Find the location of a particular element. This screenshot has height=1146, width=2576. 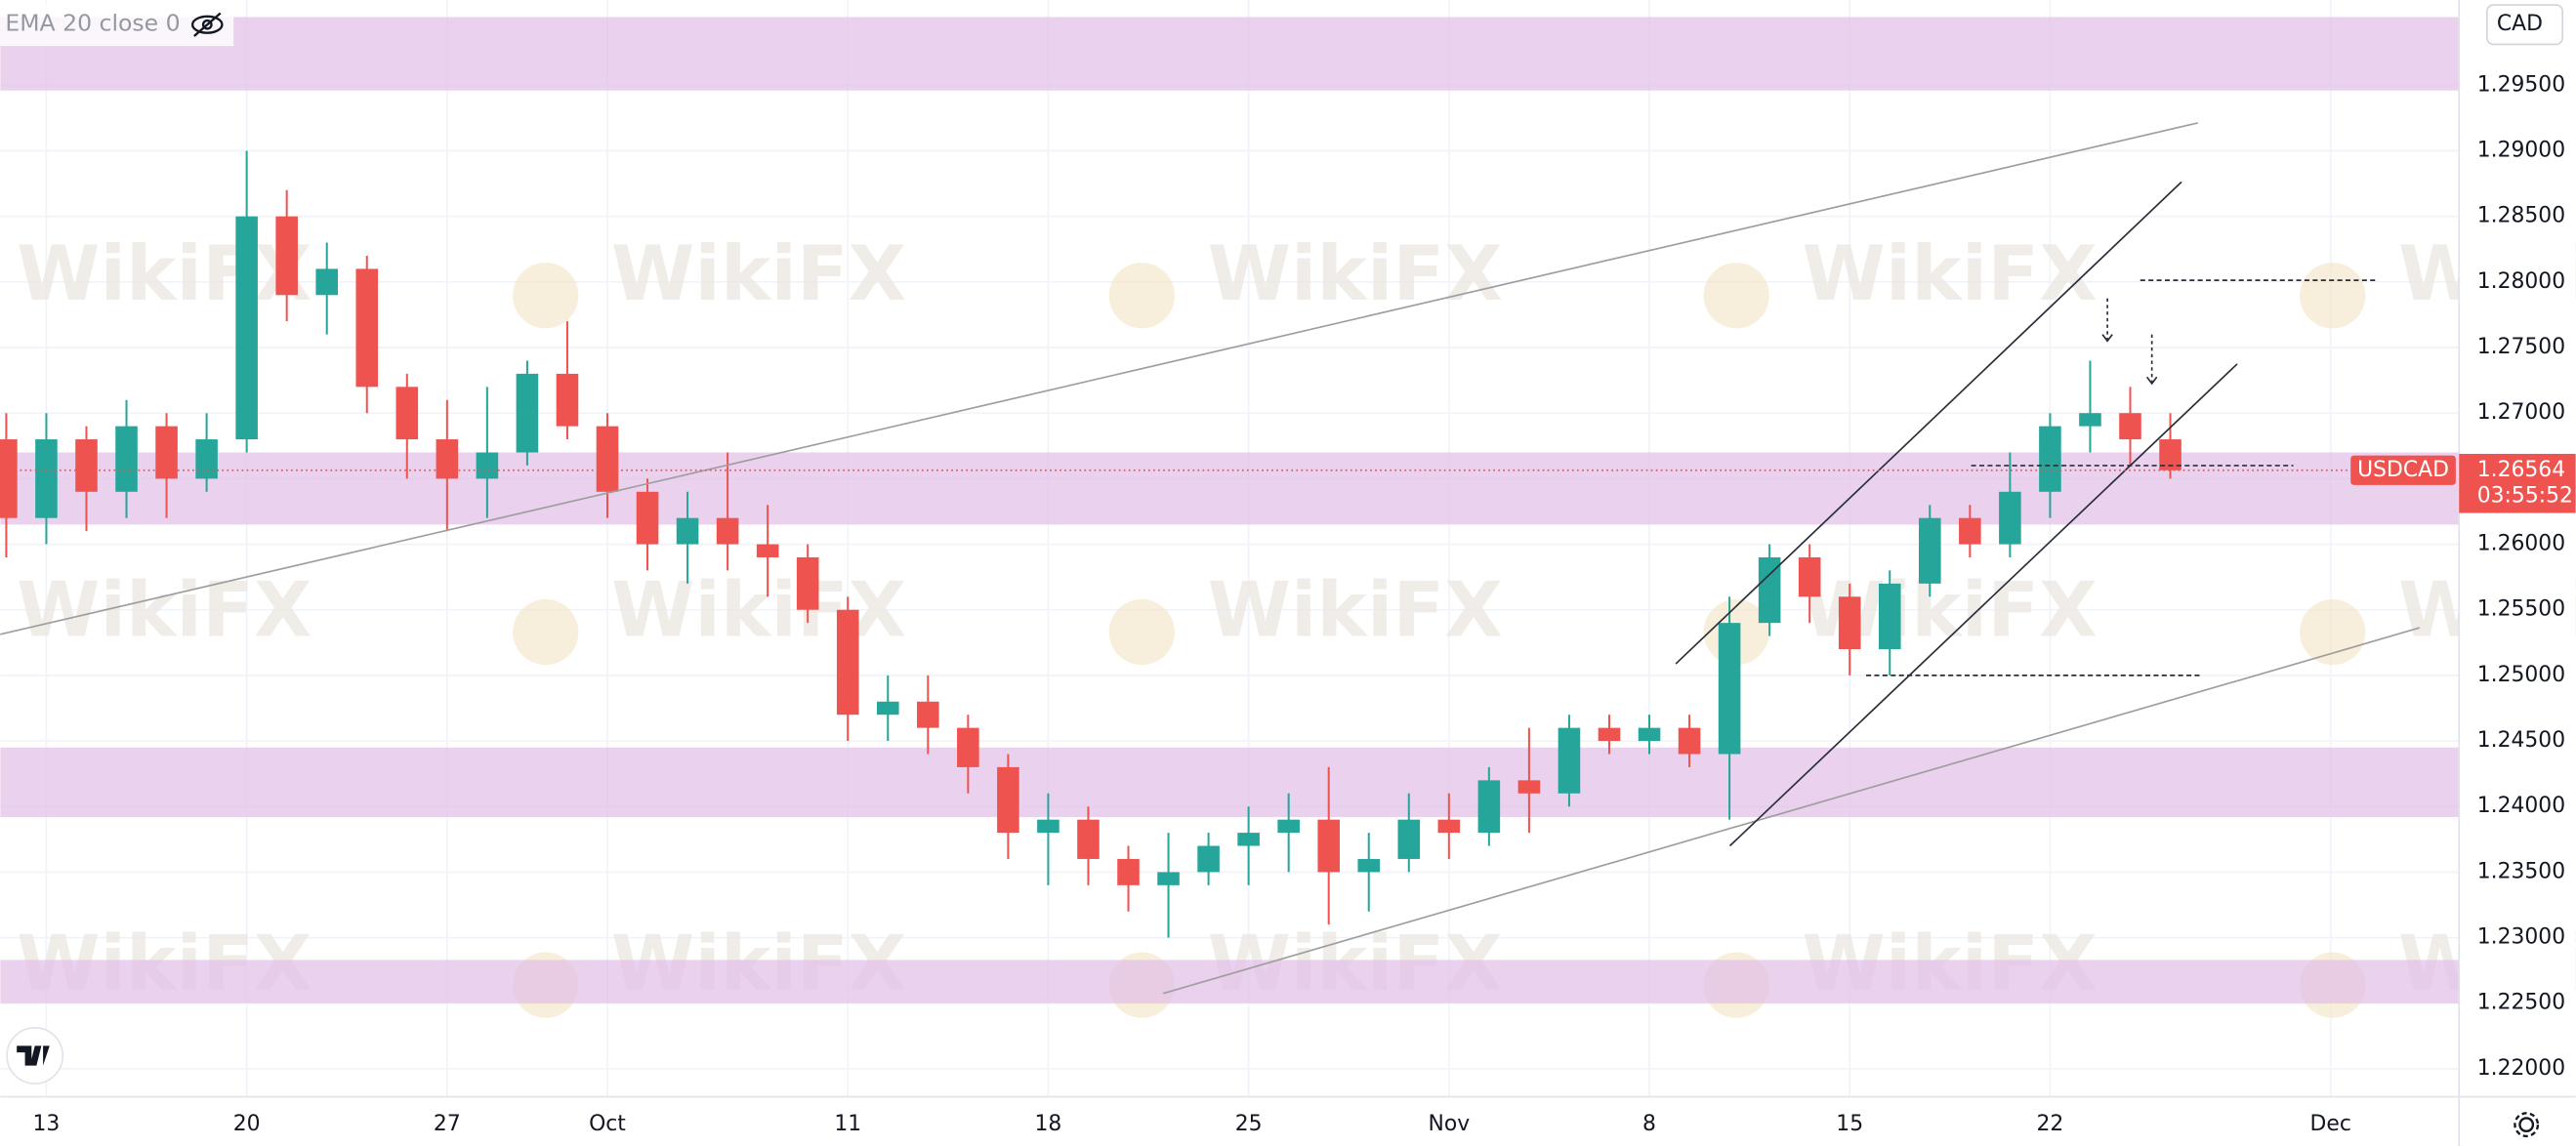

symbol-label: USDCAD is located at coordinates (2403, 470).